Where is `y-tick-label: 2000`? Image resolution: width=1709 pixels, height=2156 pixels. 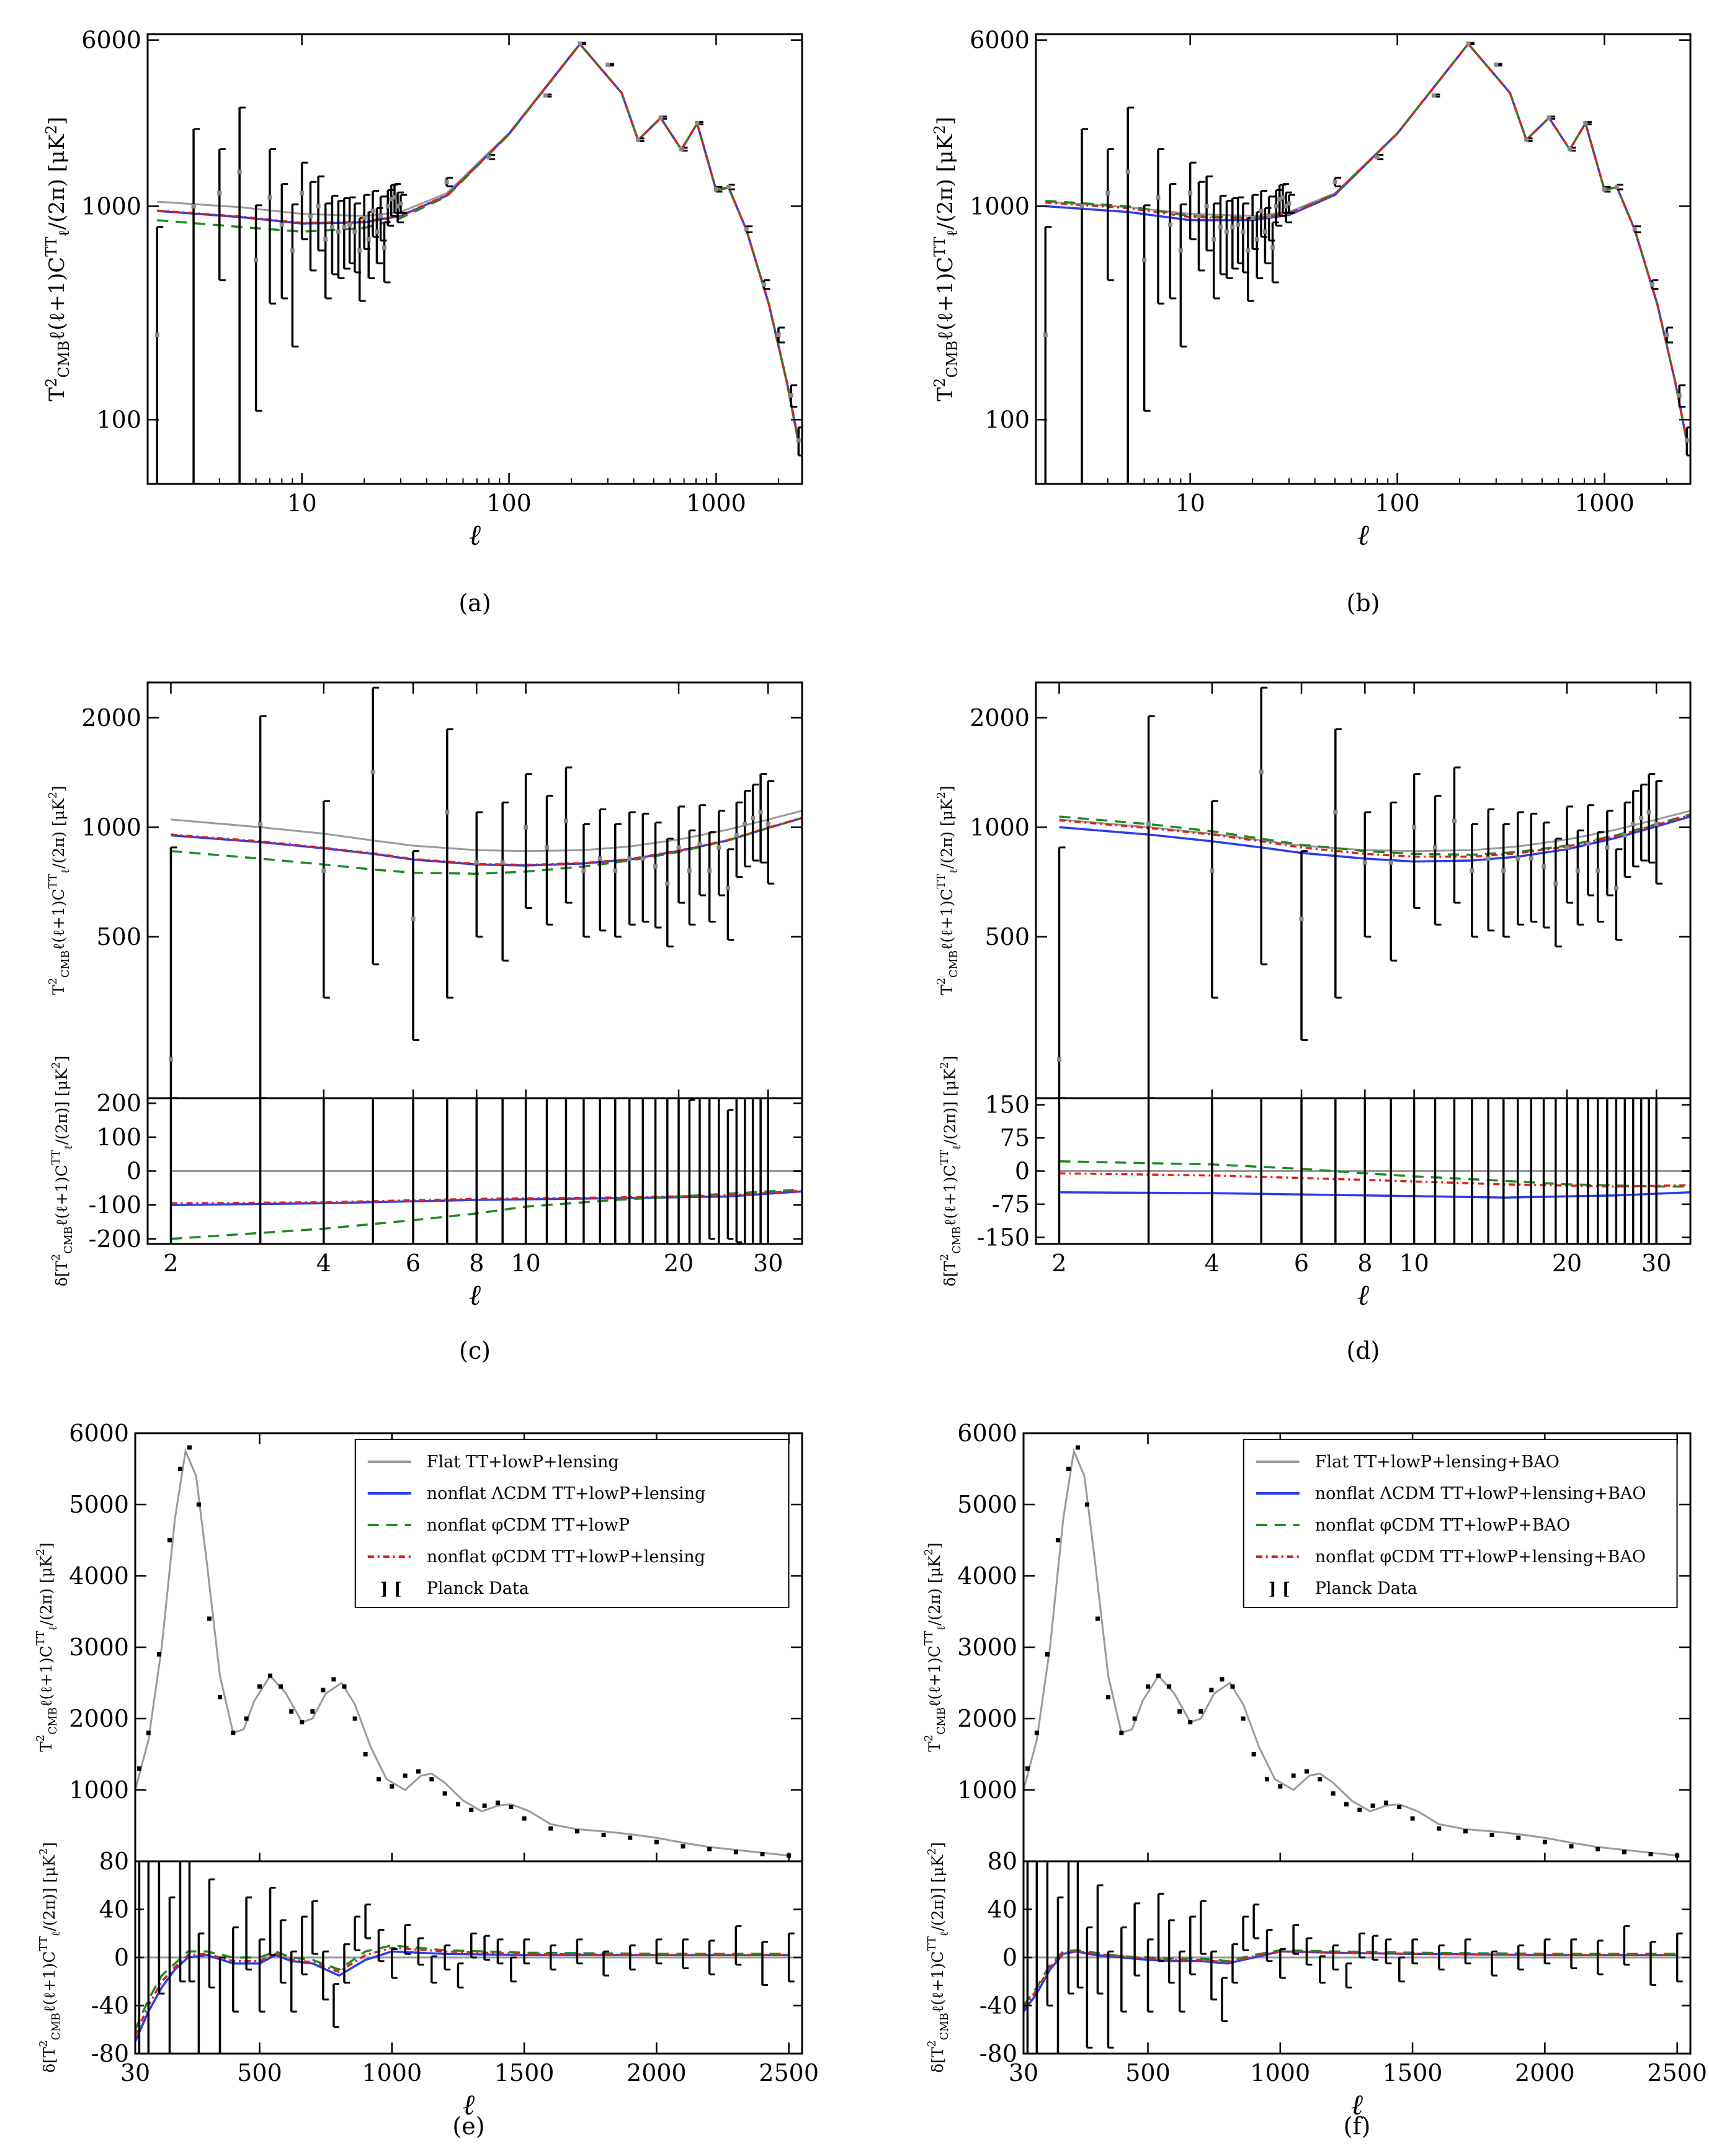
y-tick-label: 2000 is located at coordinates (987, 1718).